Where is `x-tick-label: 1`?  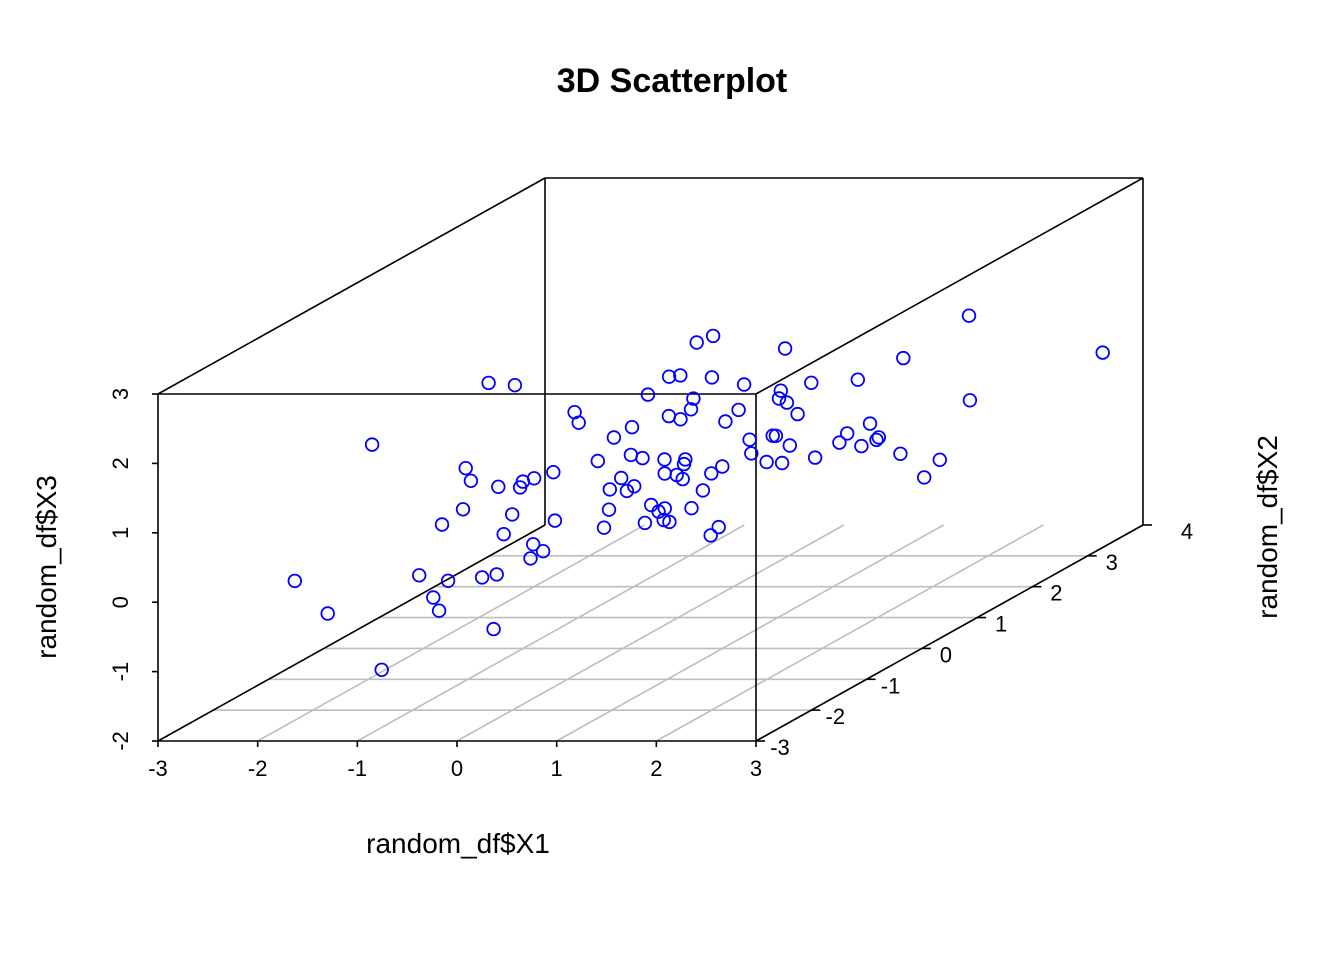 x-tick-label: 1 is located at coordinates (557, 768).